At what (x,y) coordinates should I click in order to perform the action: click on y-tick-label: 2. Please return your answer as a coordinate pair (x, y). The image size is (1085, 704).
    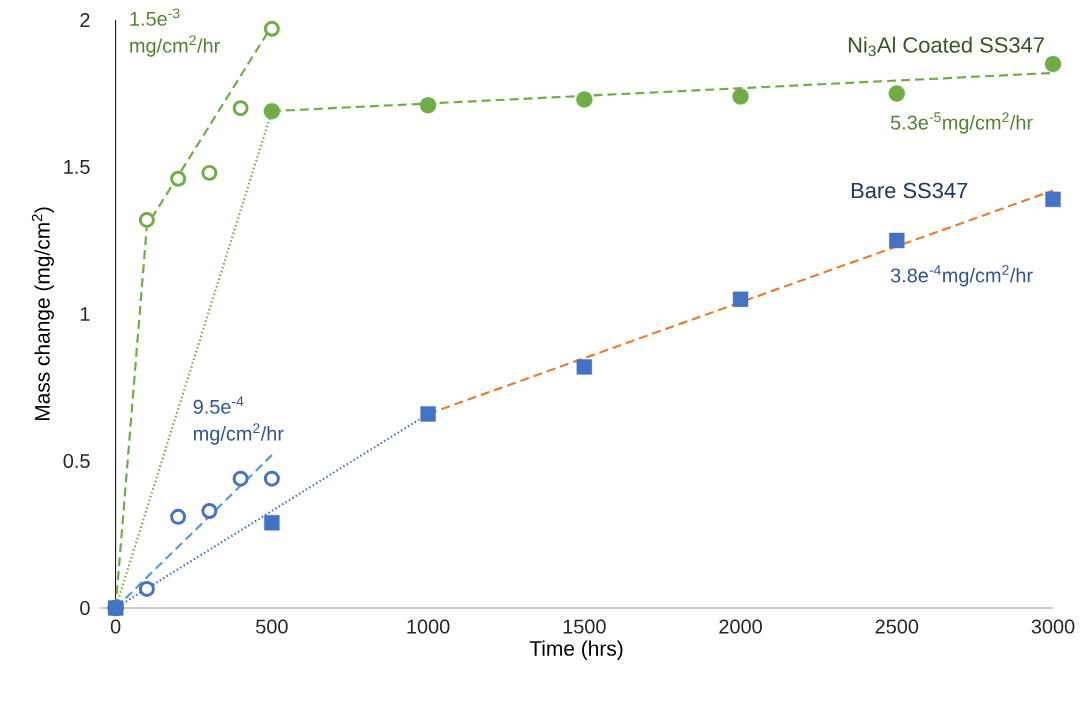
    Looking at the image, I should click on (85, 20).